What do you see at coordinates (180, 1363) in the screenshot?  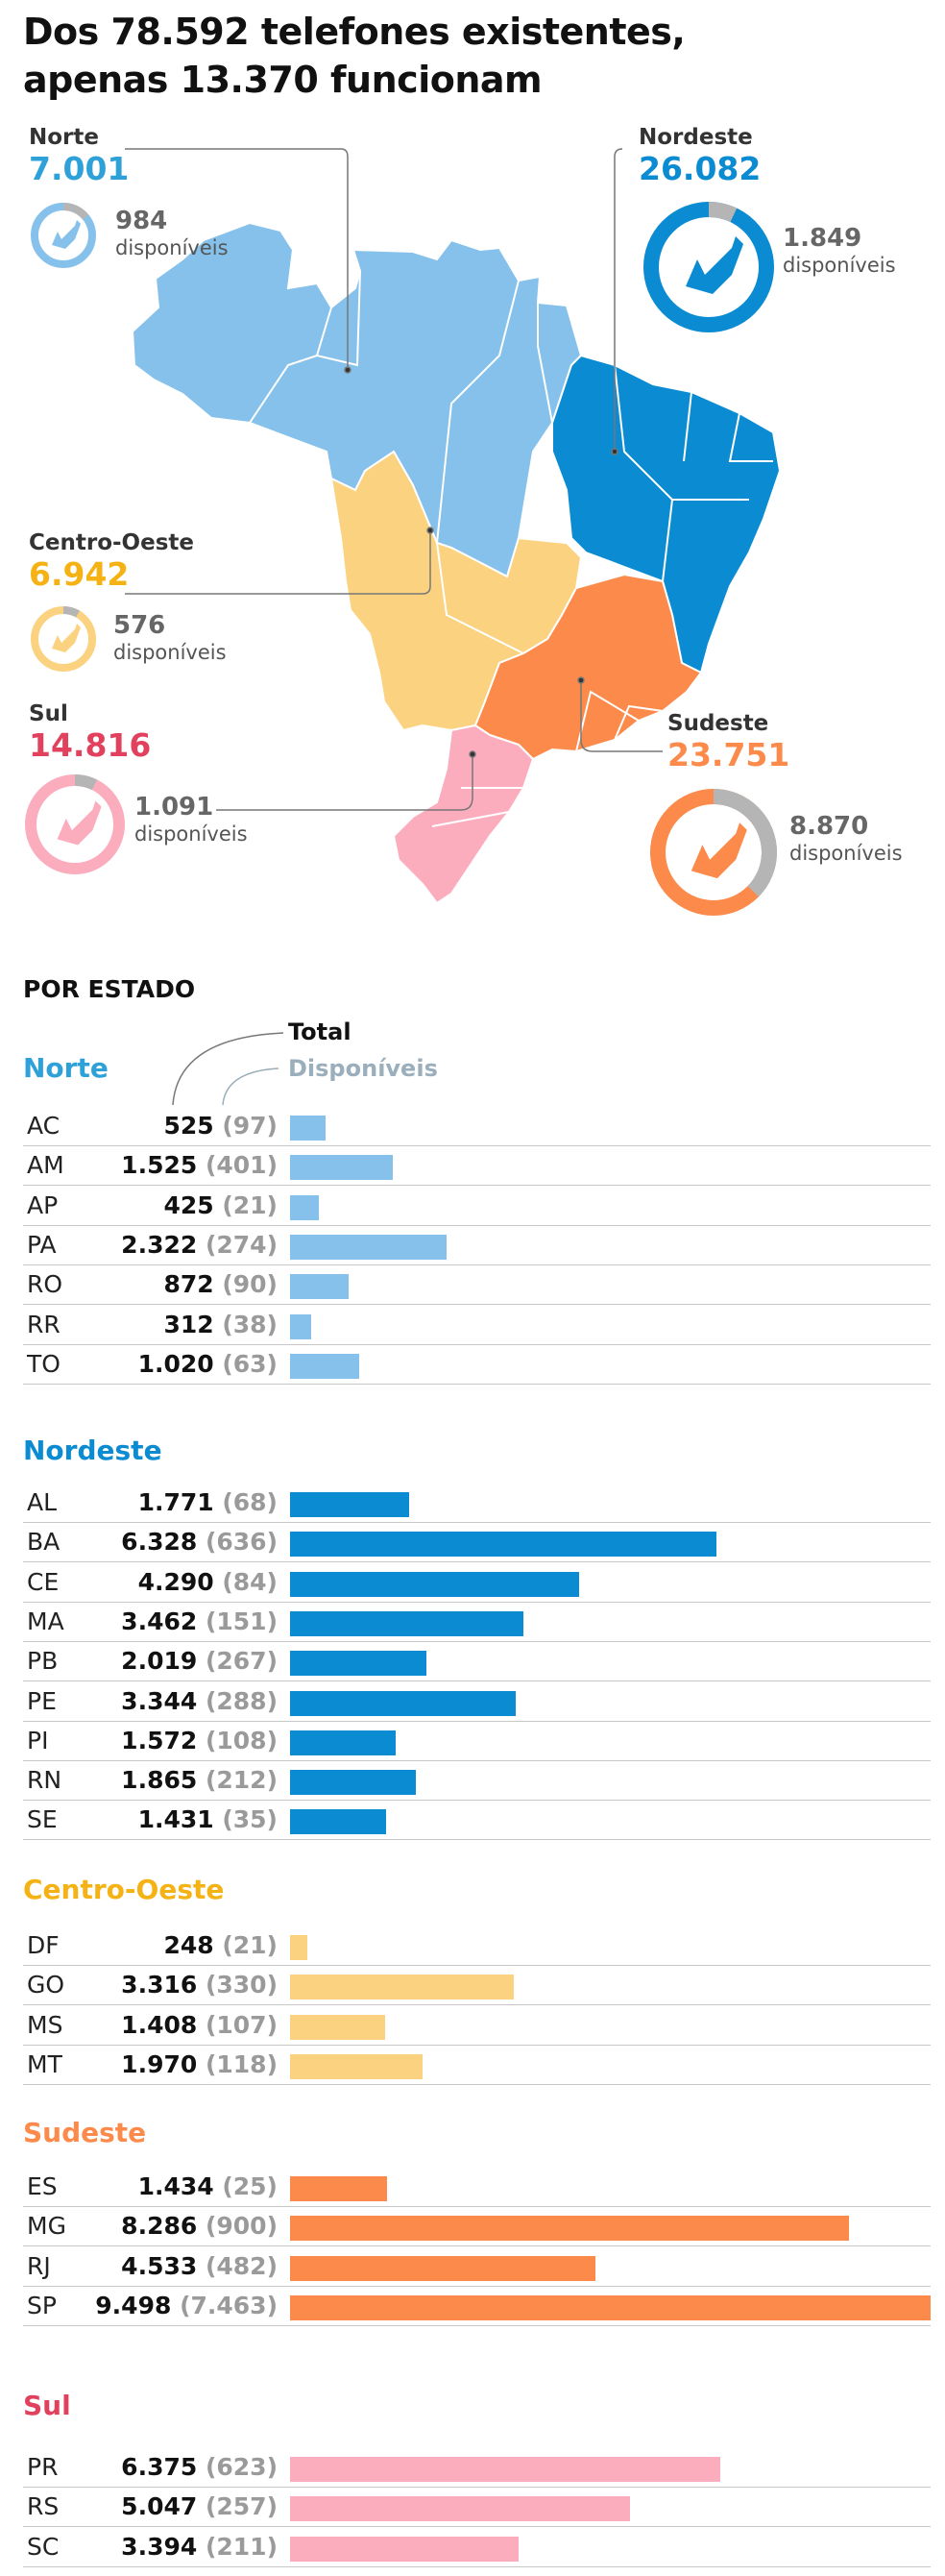 I see `total-value: 1.020` at bounding box center [180, 1363].